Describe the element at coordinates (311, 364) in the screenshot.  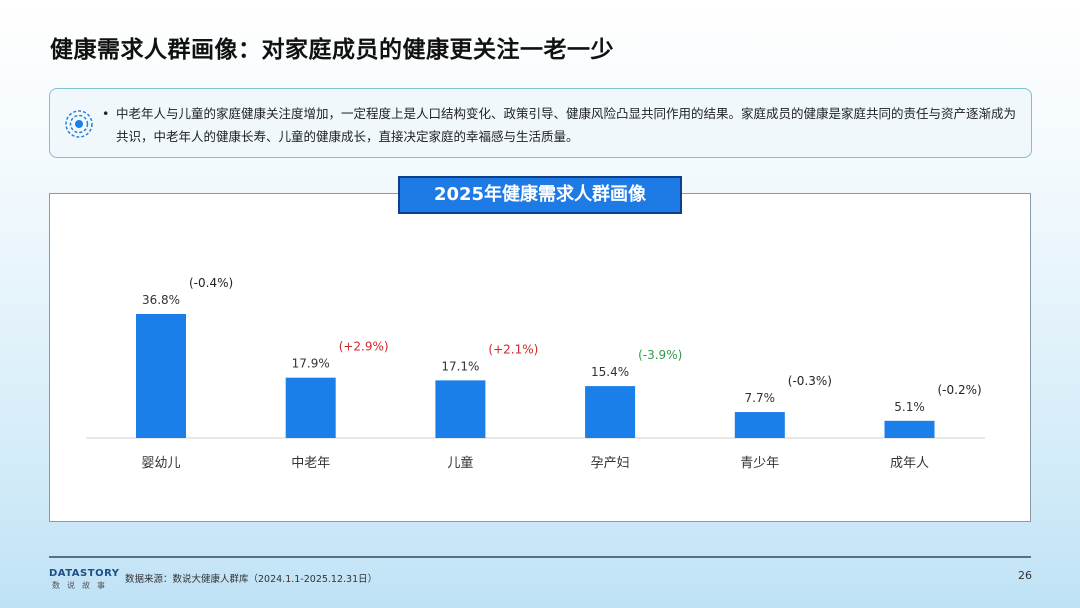
I see `value-label: 17.9%` at that location.